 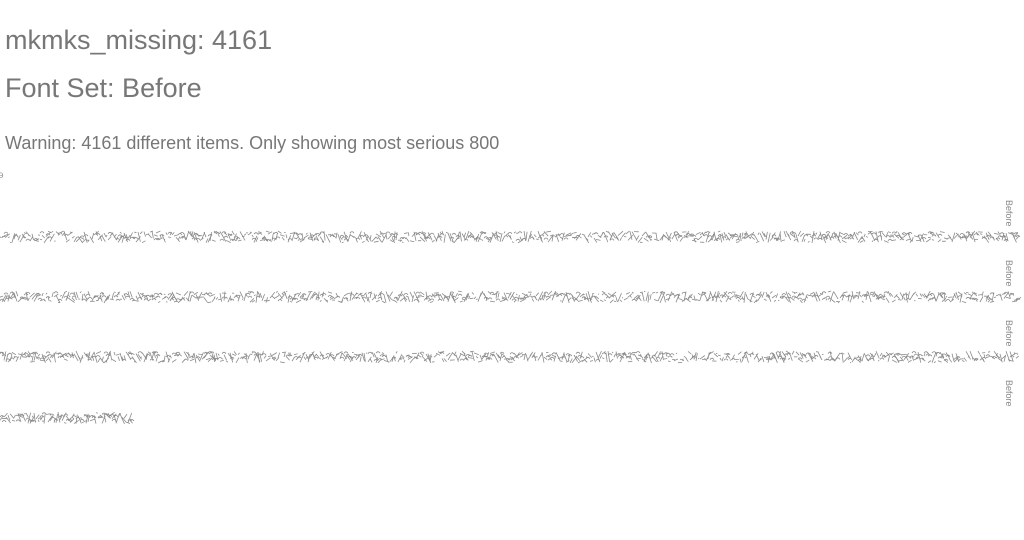 I want to click on row-label-2: Before, so click(x=1009, y=273).